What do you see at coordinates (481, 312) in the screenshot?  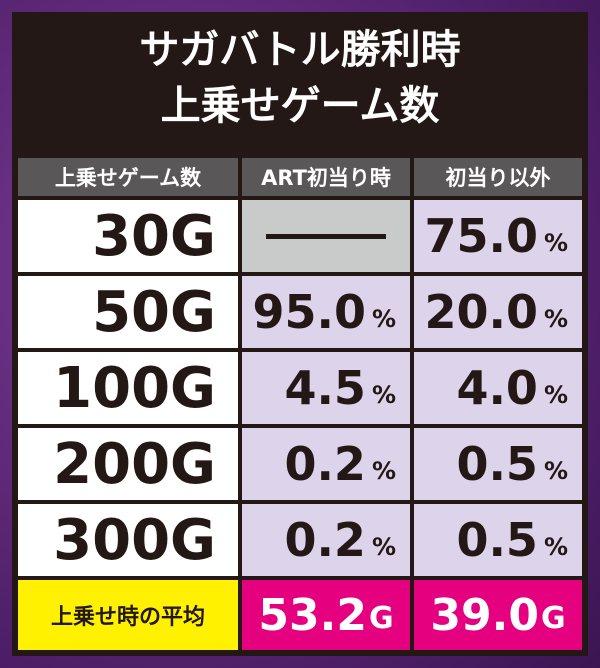 I see `value-number: 20.0` at bounding box center [481, 312].